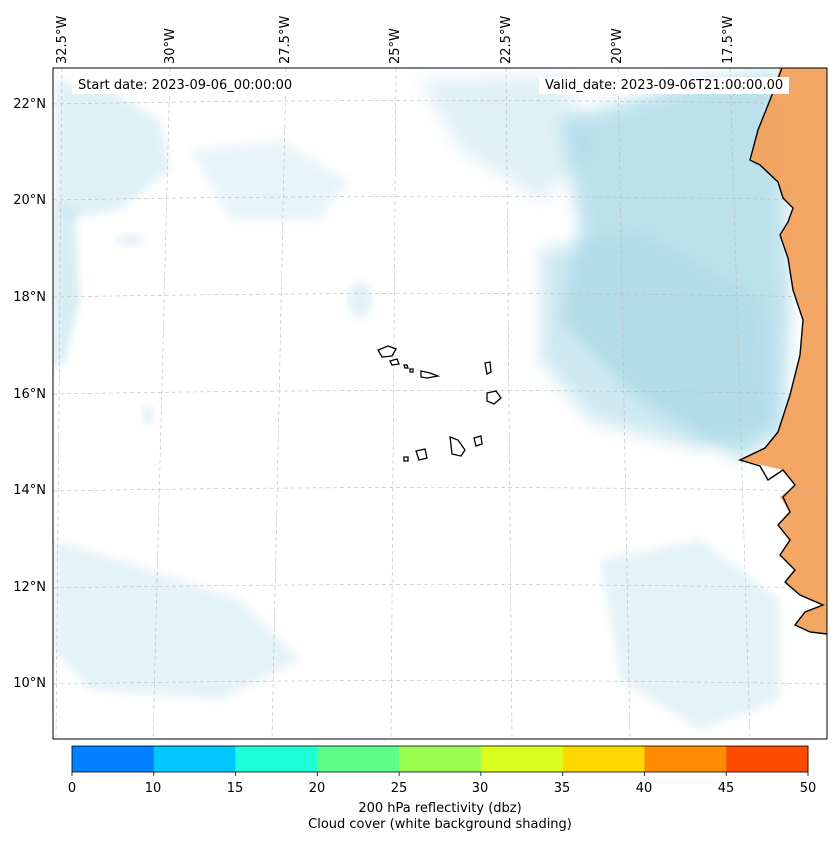 Image resolution: width=837 pixels, height=843 pixels. What do you see at coordinates (440, 824) in the screenshot?
I see `colorbar-label-line2: Cloud cover (white background shading)` at bounding box center [440, 824].